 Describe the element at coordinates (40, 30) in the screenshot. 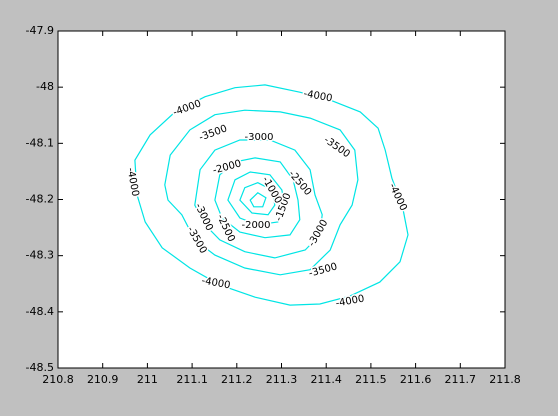

I see `y-tick-label: -47.9` at that location.